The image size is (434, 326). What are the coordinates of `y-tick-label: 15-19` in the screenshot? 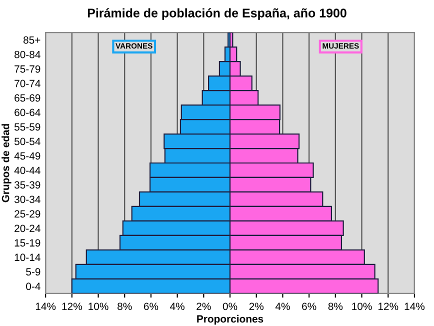 It's located at (27, 243).